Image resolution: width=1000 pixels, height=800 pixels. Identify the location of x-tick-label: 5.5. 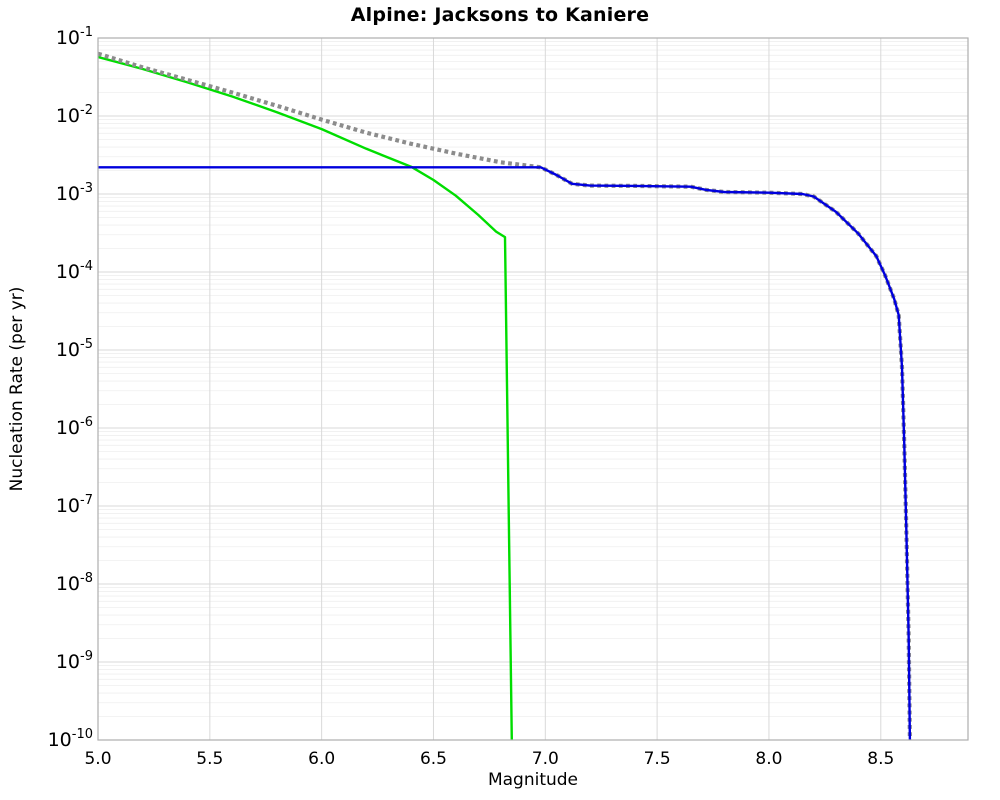
(209, 759).